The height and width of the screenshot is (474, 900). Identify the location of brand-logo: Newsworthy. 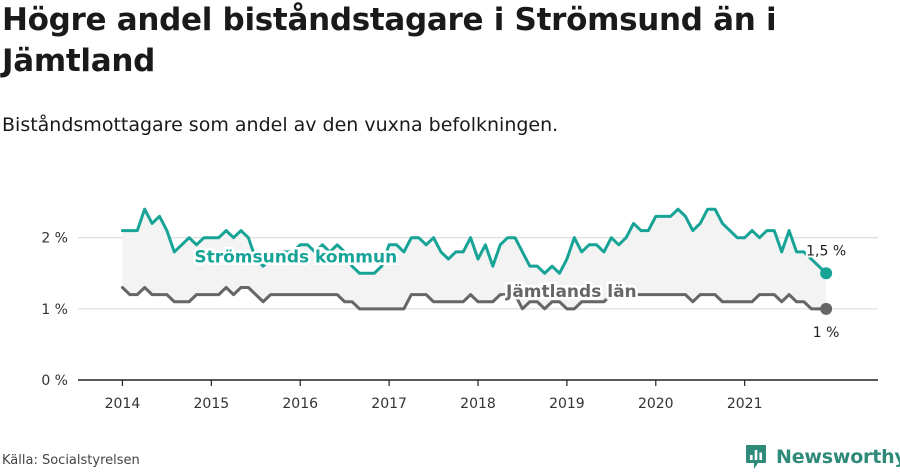
(822, 457).